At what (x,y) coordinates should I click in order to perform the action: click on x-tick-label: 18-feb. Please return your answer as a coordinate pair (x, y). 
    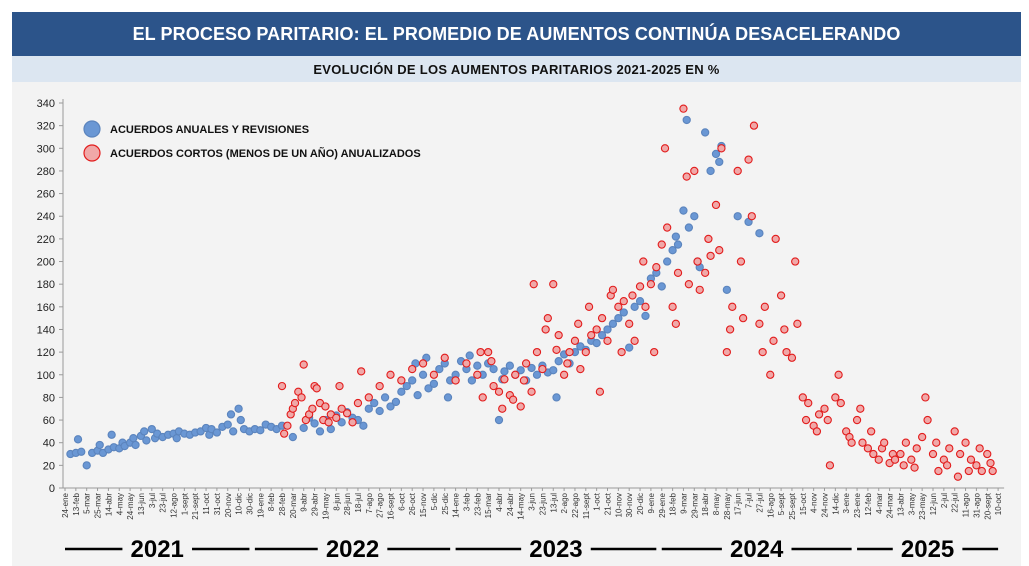
    Looking at the image, I should click on (673, 503).